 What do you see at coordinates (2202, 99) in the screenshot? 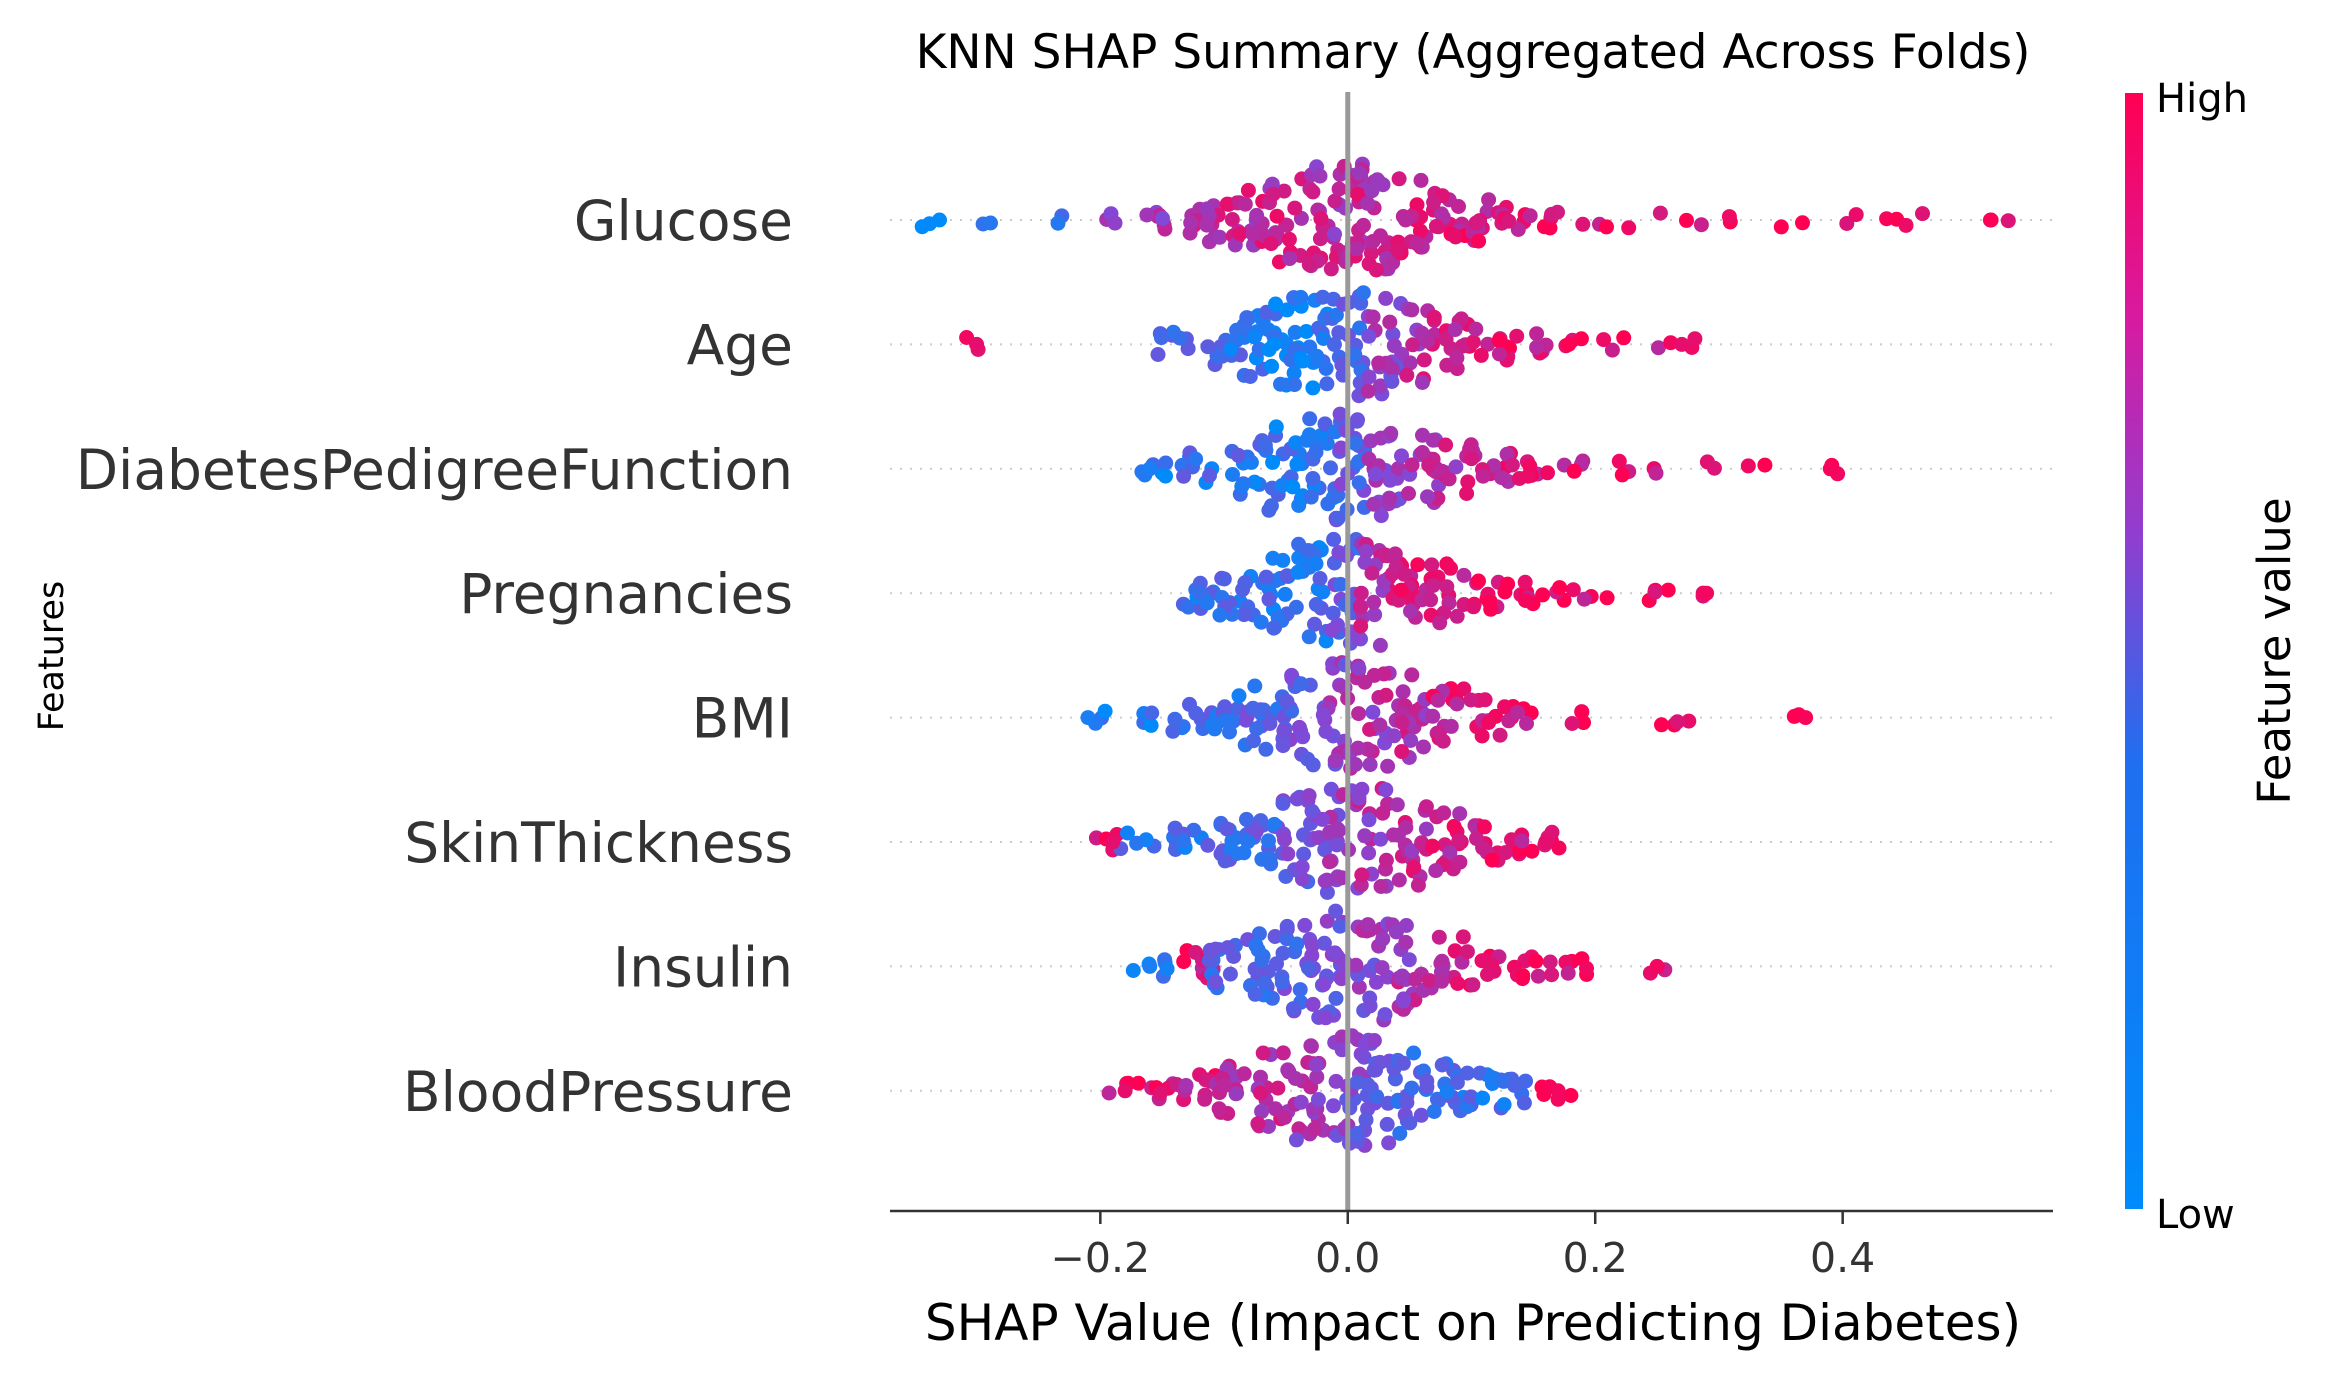
I see `colorbar-high-label: High` at bounding box center [2202, 99].